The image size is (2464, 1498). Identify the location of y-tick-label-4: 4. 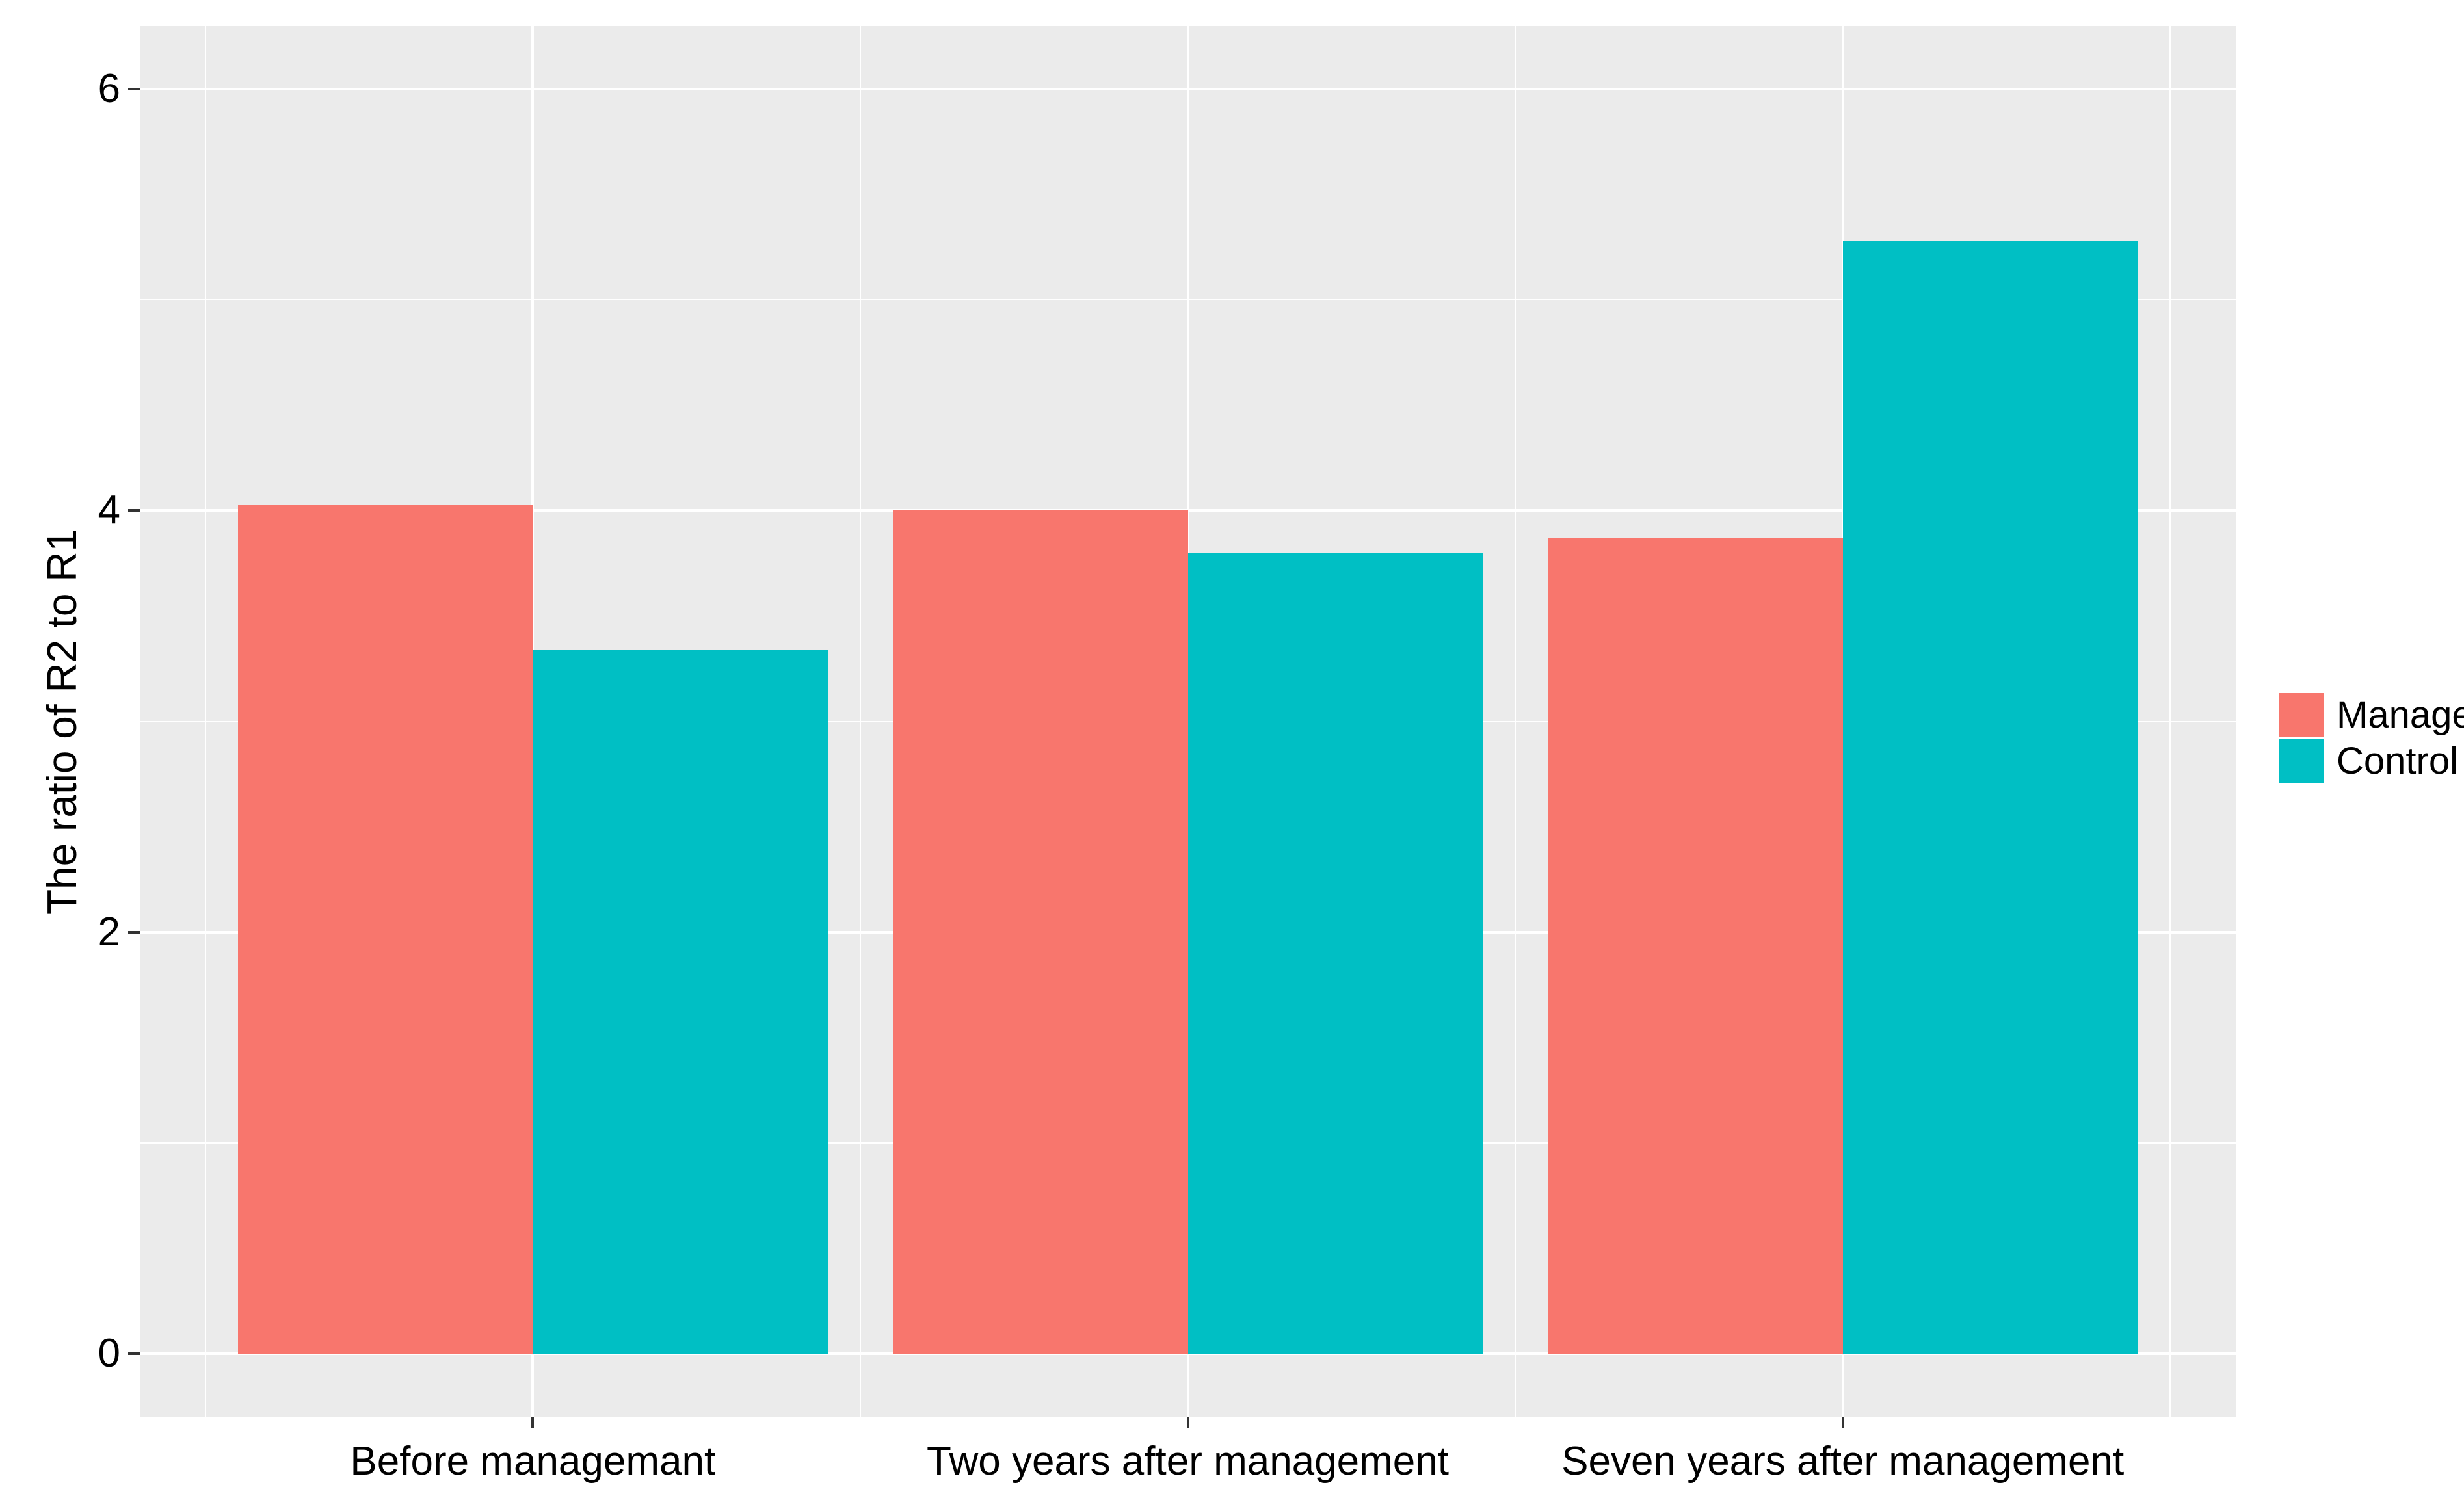
(109, 511).